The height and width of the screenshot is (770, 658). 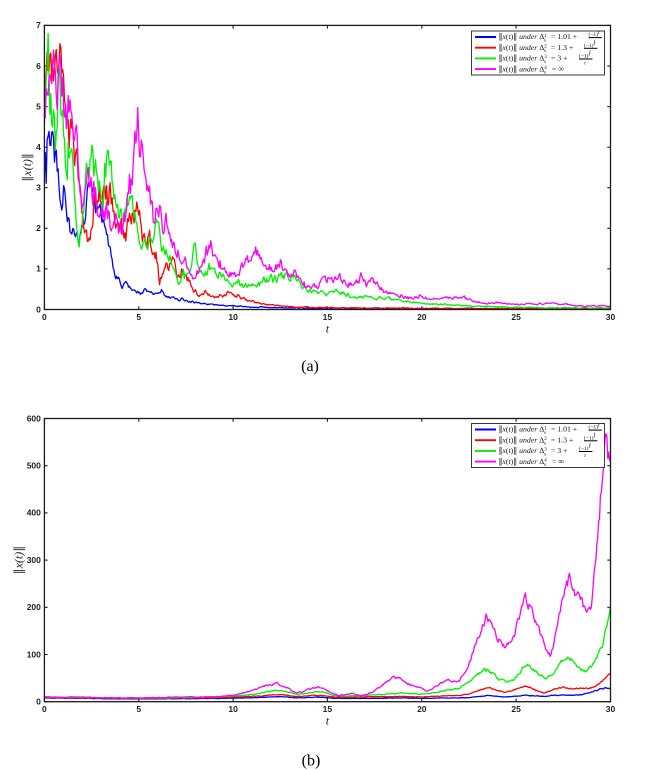 I want to click on svg-text: 100, so click(x=34, y=654).